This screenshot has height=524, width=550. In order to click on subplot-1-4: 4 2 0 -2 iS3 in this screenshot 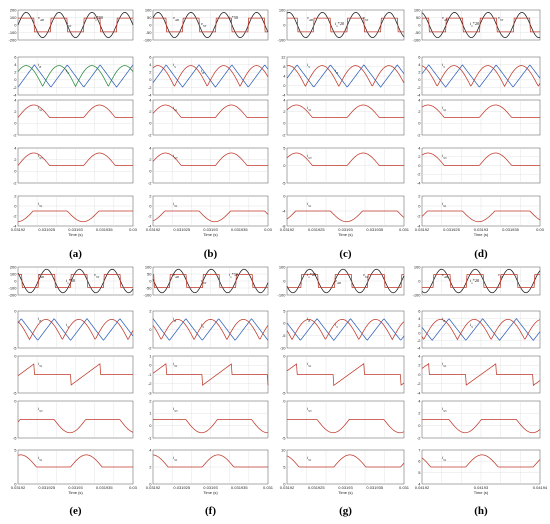, I will do `click(73, 165)`.